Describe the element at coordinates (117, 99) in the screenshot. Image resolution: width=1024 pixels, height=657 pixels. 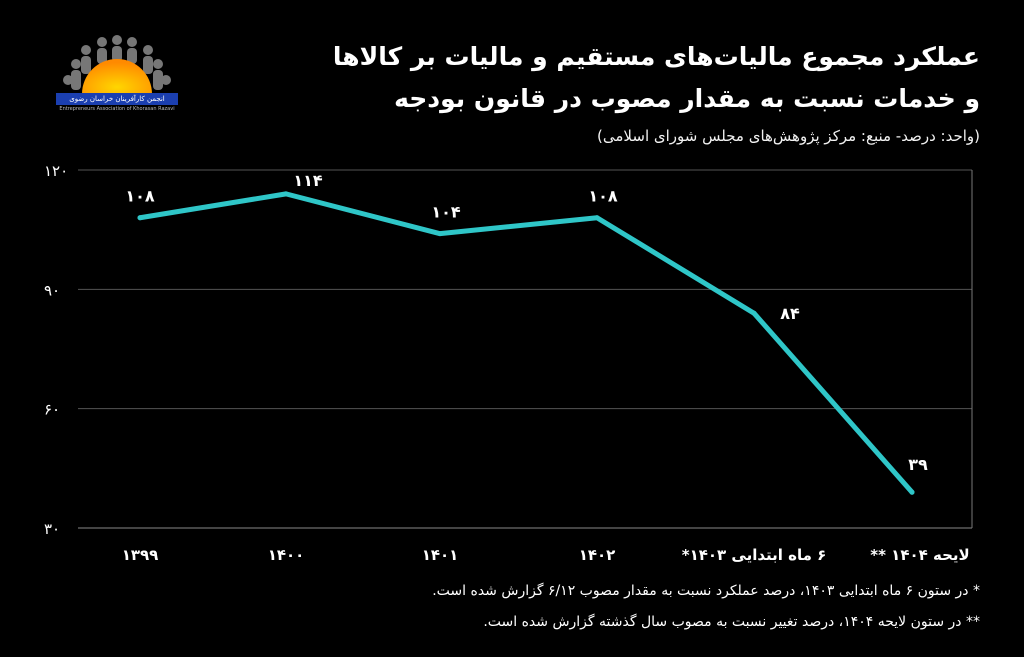
I see `logo-text: انجمن کارآفرینان خراسان رضوی` at that location.